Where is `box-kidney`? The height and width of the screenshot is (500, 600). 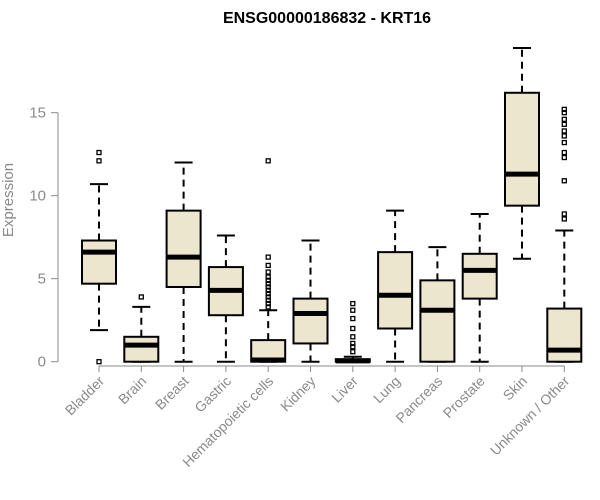 box-kidney is located at coordinates (310, 301).